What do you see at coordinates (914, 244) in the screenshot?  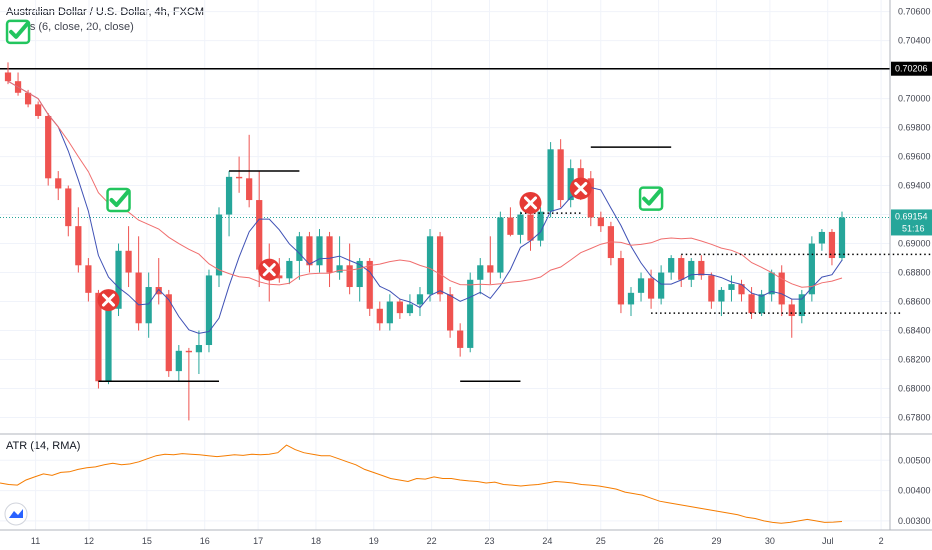 I see `price-tick: 0.69000` at bounding box center [914, 244].